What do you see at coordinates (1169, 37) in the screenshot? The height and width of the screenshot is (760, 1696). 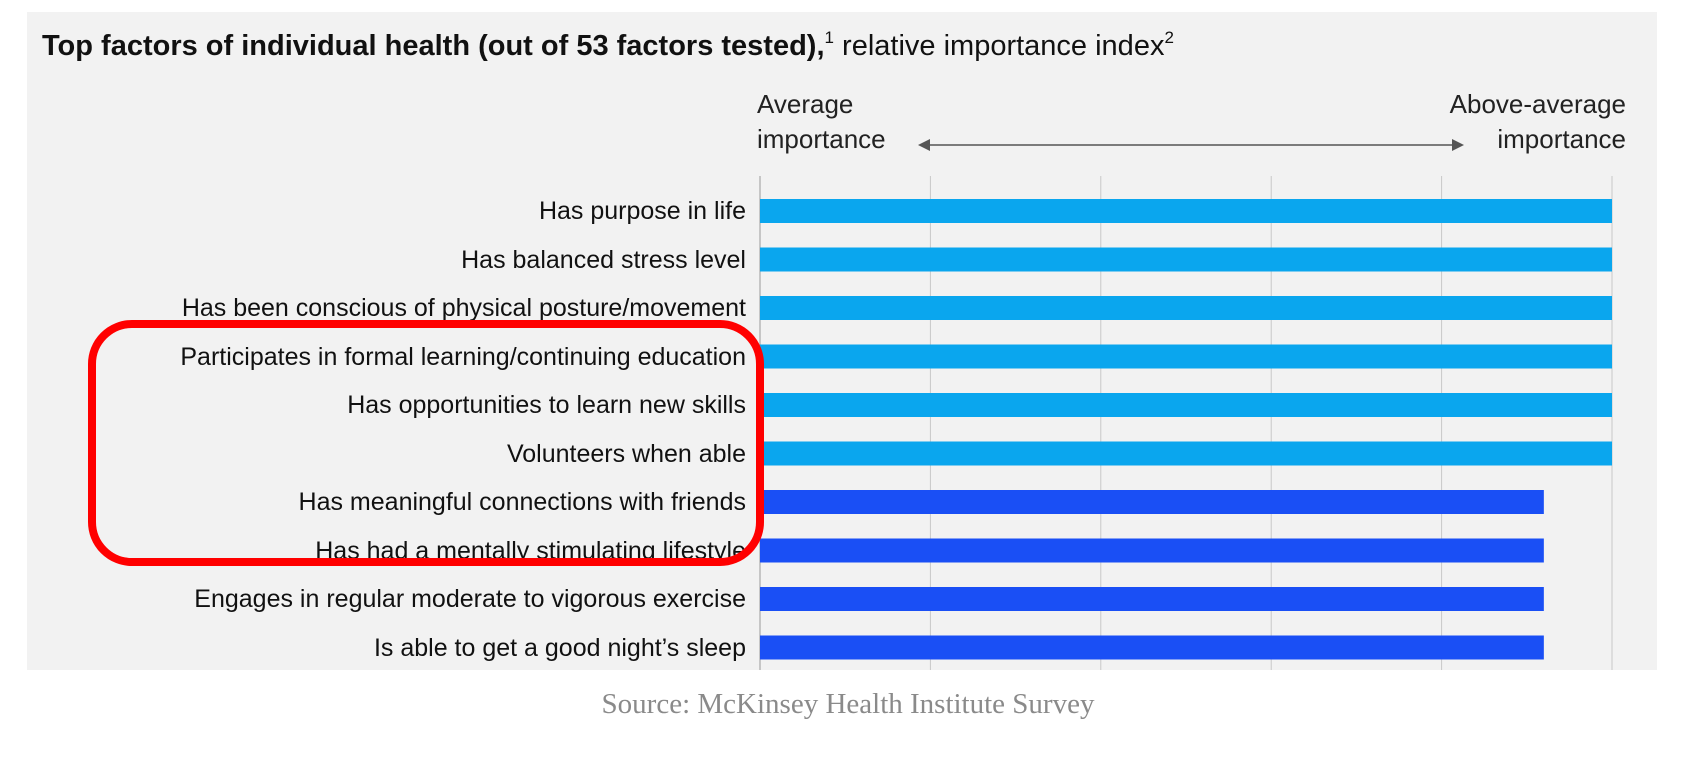 I see `title-footnote-2: 2` at bounding box center [1169, 37].